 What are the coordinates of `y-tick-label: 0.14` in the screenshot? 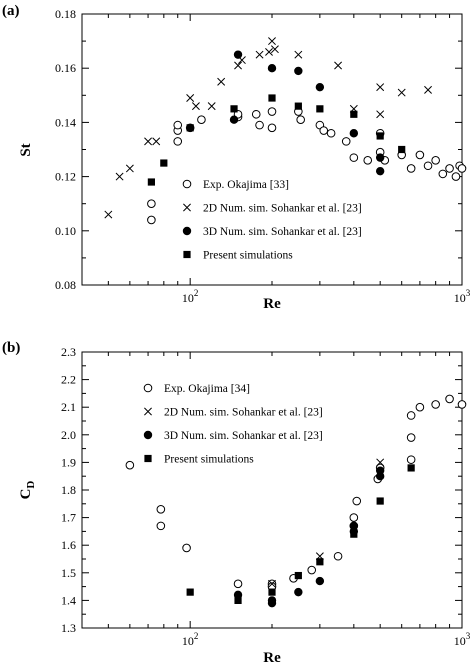 It's located at (65, 122).